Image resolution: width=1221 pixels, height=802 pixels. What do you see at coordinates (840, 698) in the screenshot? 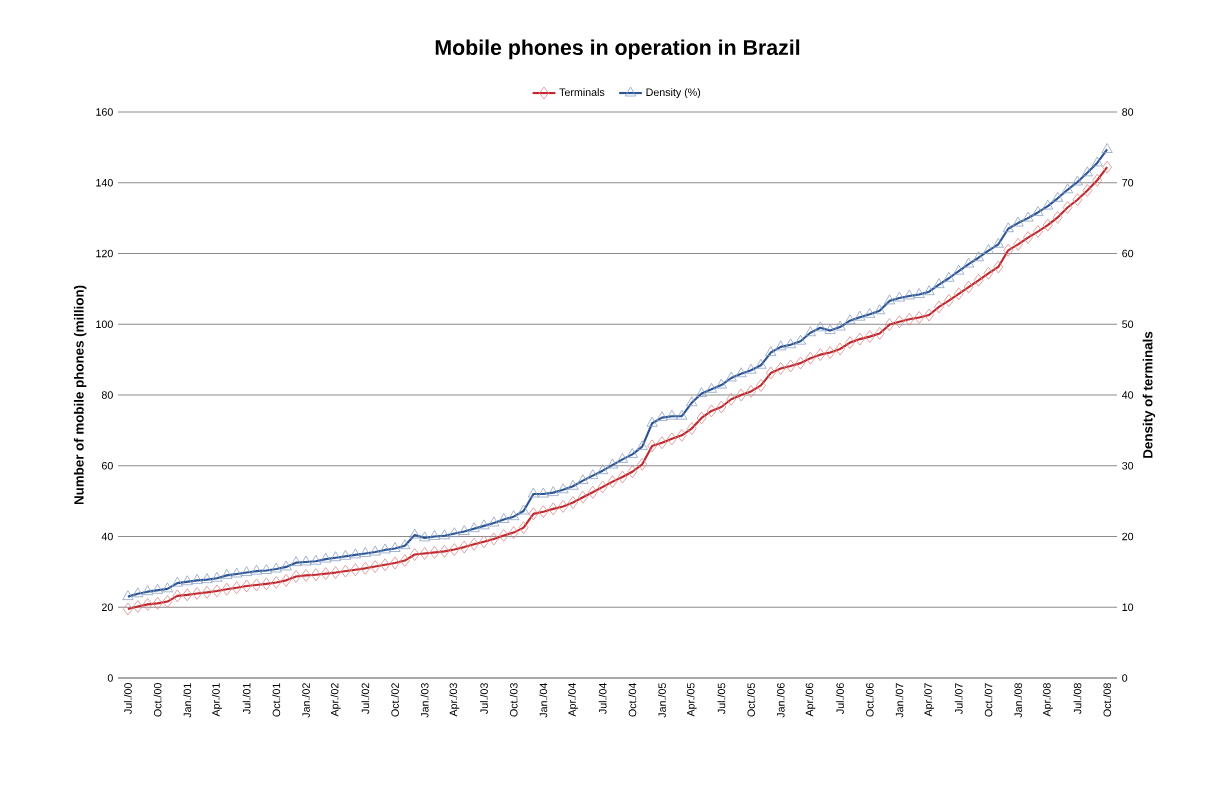
I see `x-tick-label: Jul./06` at bounding box center [840, 698].